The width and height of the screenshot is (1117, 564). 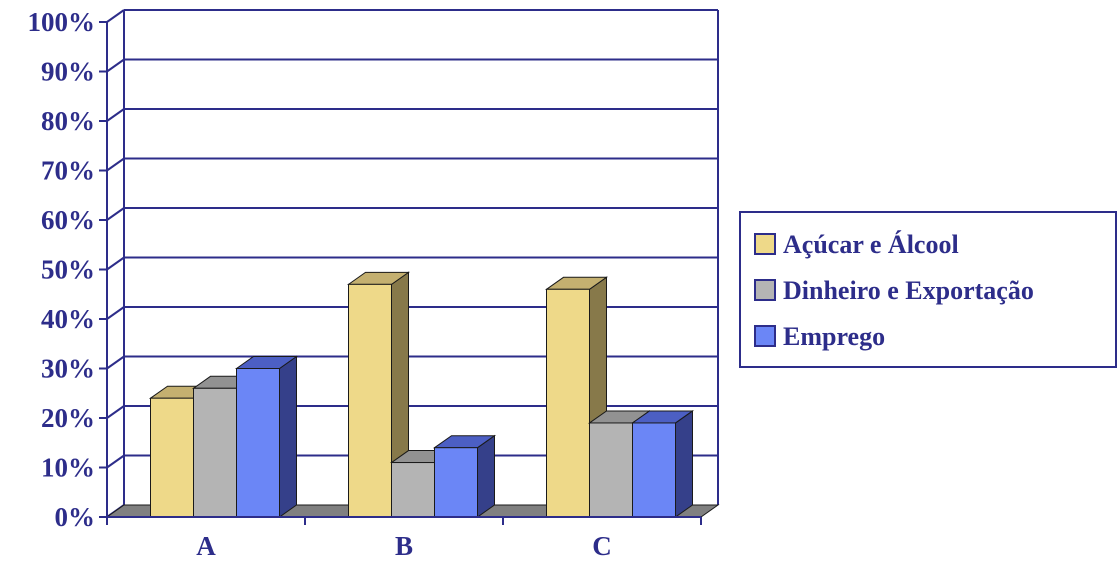 I want to click on x-category-labels: A B C, so click(x=404, y=546).